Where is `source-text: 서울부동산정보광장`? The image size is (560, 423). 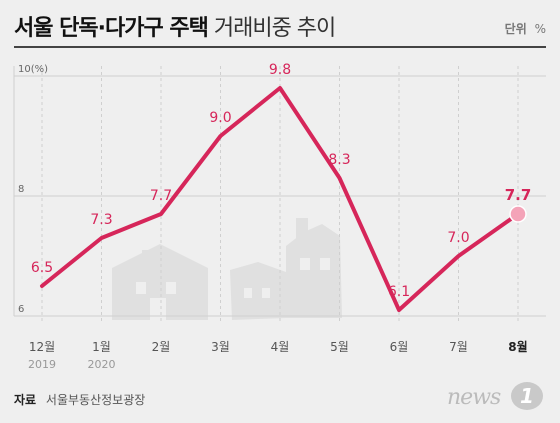
source-text: 서울부동산정보광장 is located at coordinates (95, 400).